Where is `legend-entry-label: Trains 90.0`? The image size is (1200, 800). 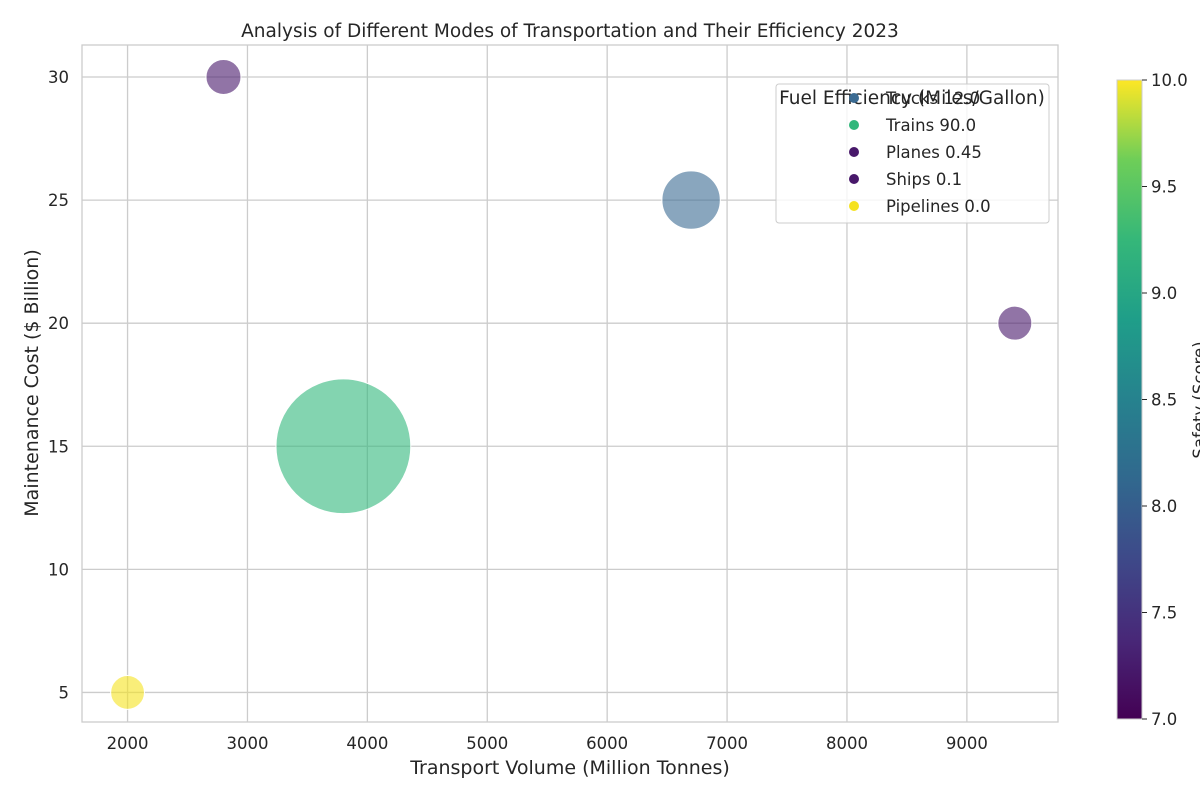
legend-entry-label: Trains 90.0 is located at coordinates (930, 125).